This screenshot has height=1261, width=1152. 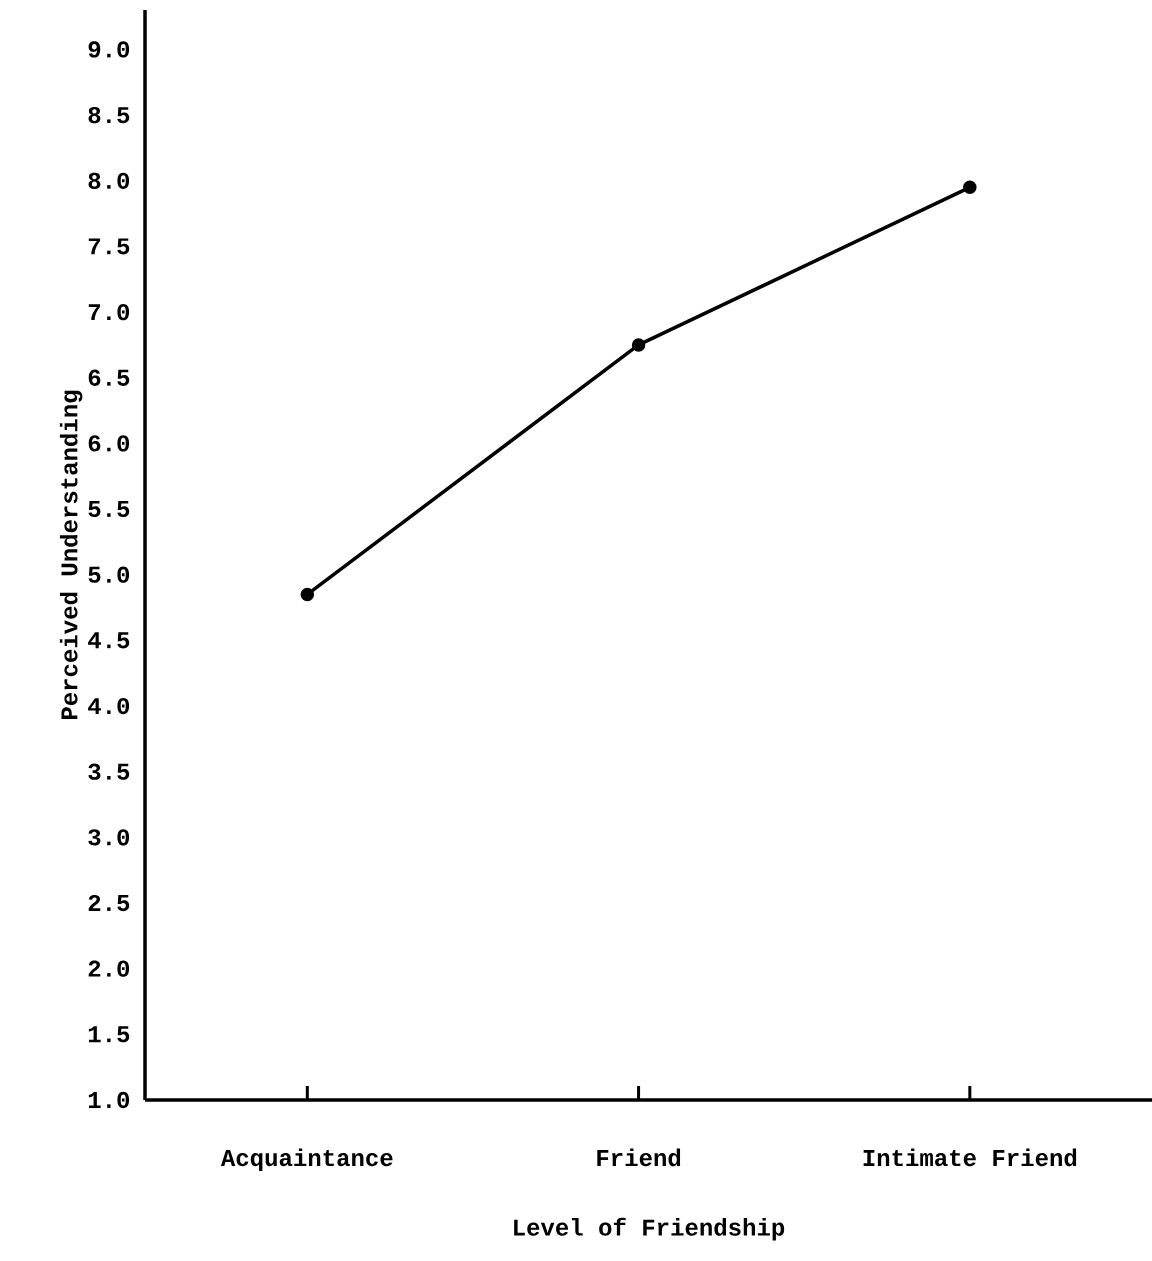 I want to click on y-tick-label: 3.0, so click(x=109, y=837).